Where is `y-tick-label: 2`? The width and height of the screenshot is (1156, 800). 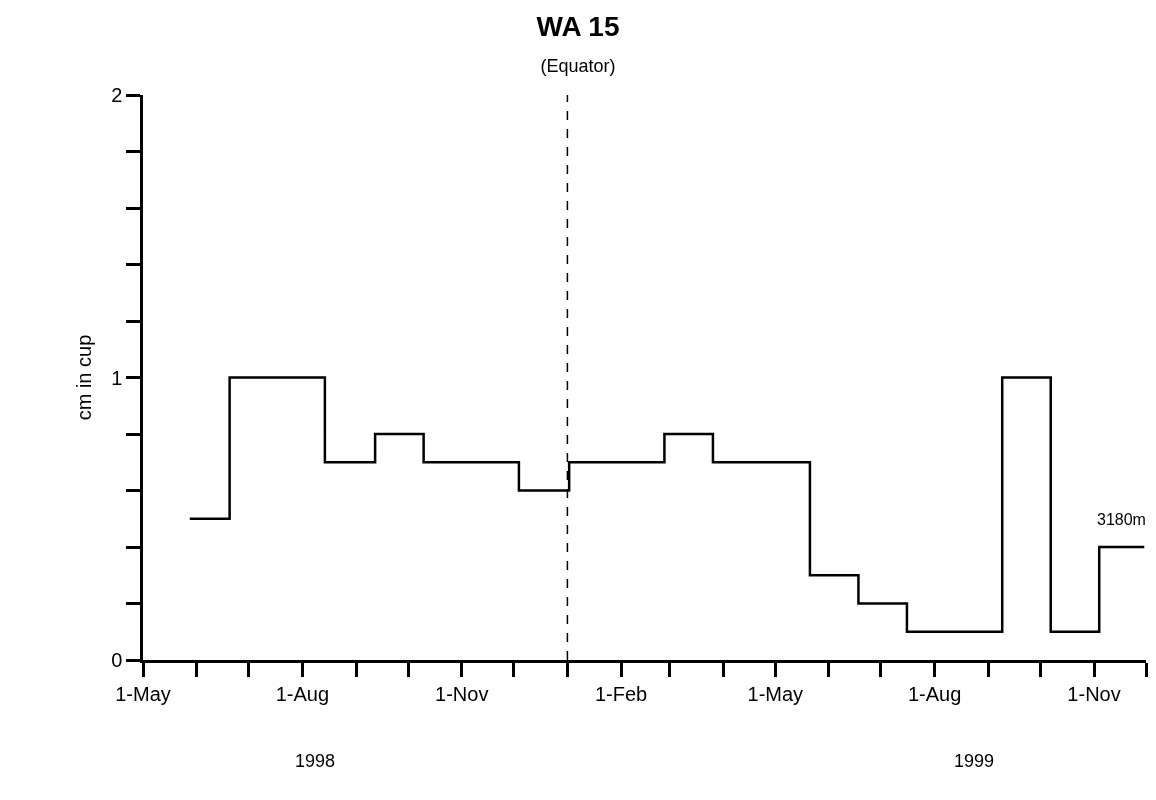
y-tick-label: 2 is located at coordinates (117, 95).